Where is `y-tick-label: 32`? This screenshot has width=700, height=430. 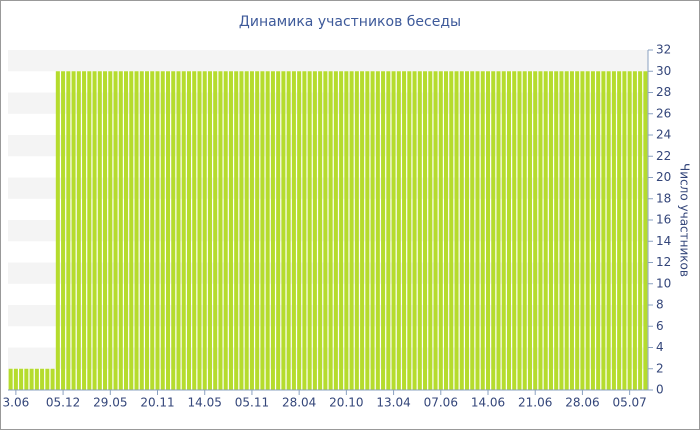
y-tick-label: 32 is located at coordinates (663, 50).